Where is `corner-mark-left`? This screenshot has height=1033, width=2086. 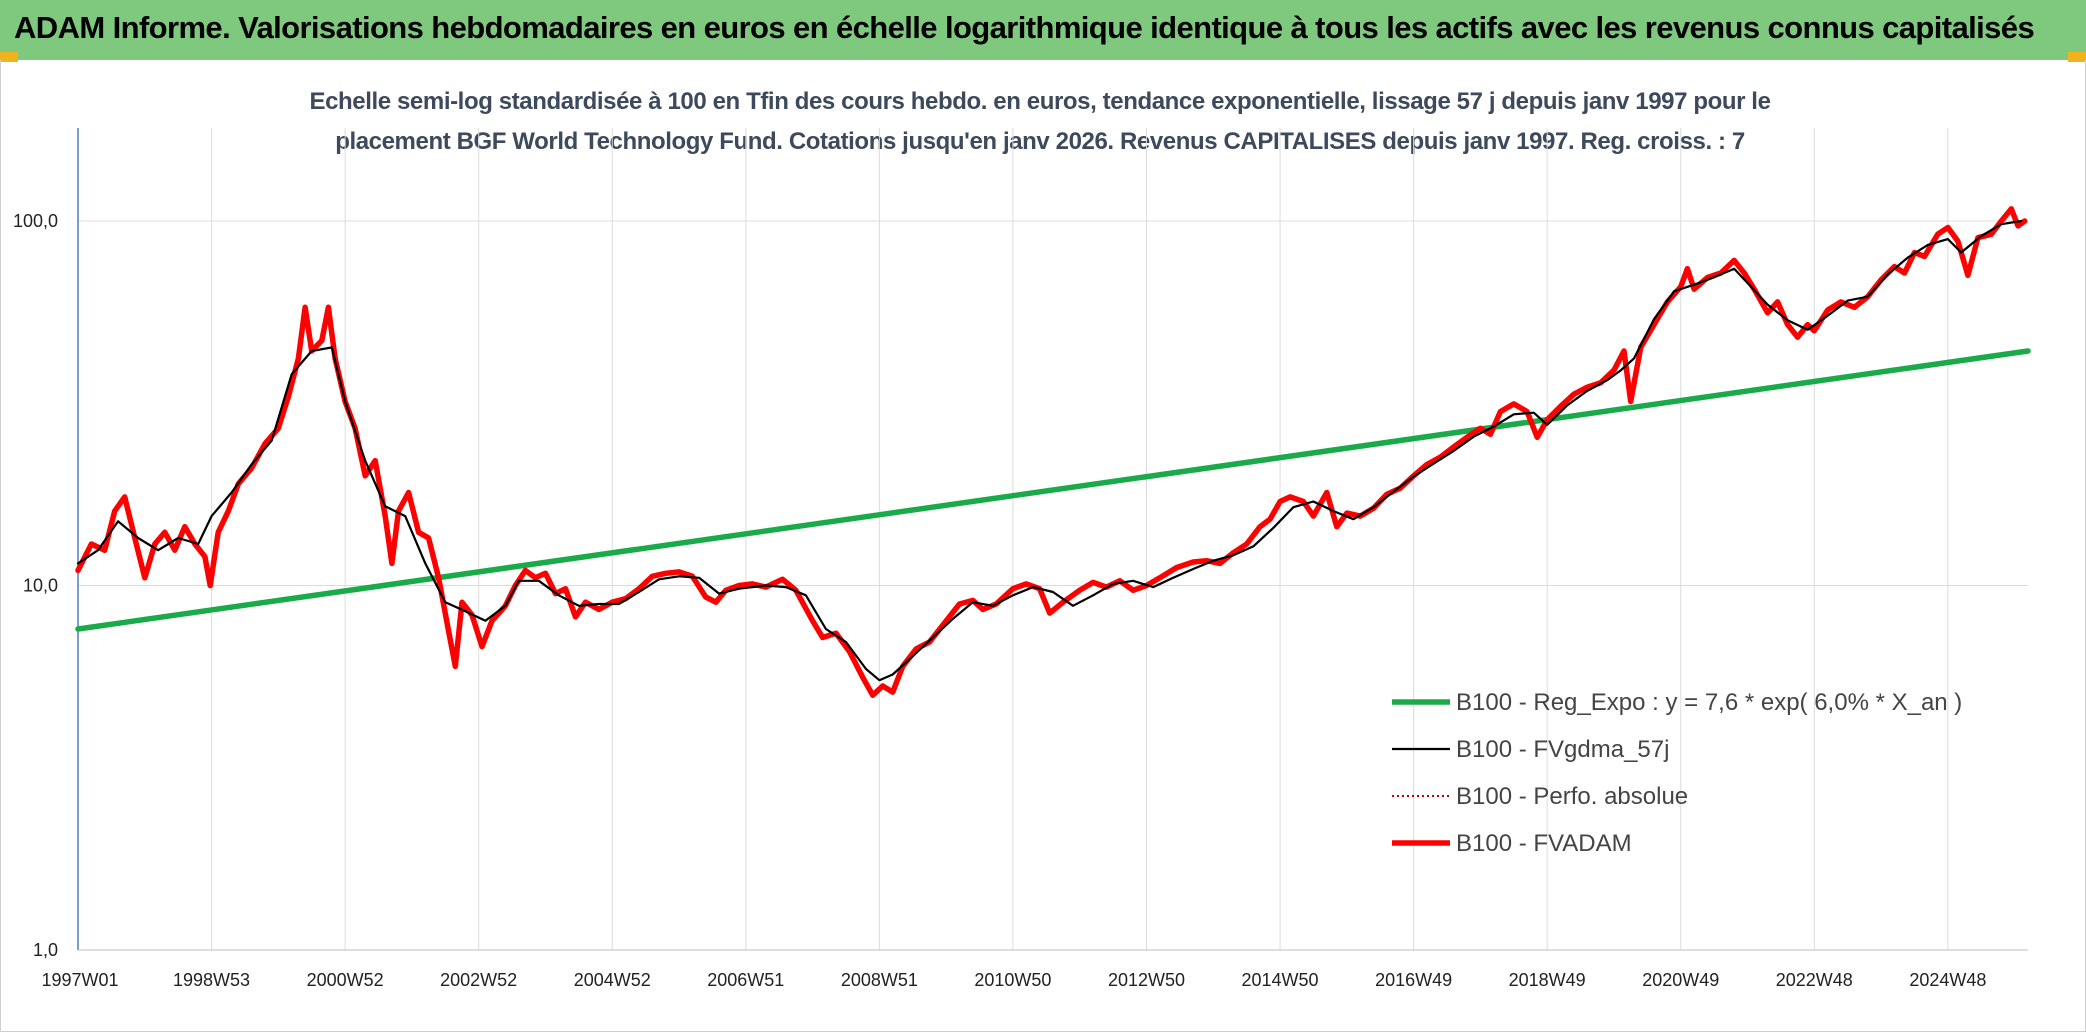
corner-mark-left is located at coordinates (9, 57).